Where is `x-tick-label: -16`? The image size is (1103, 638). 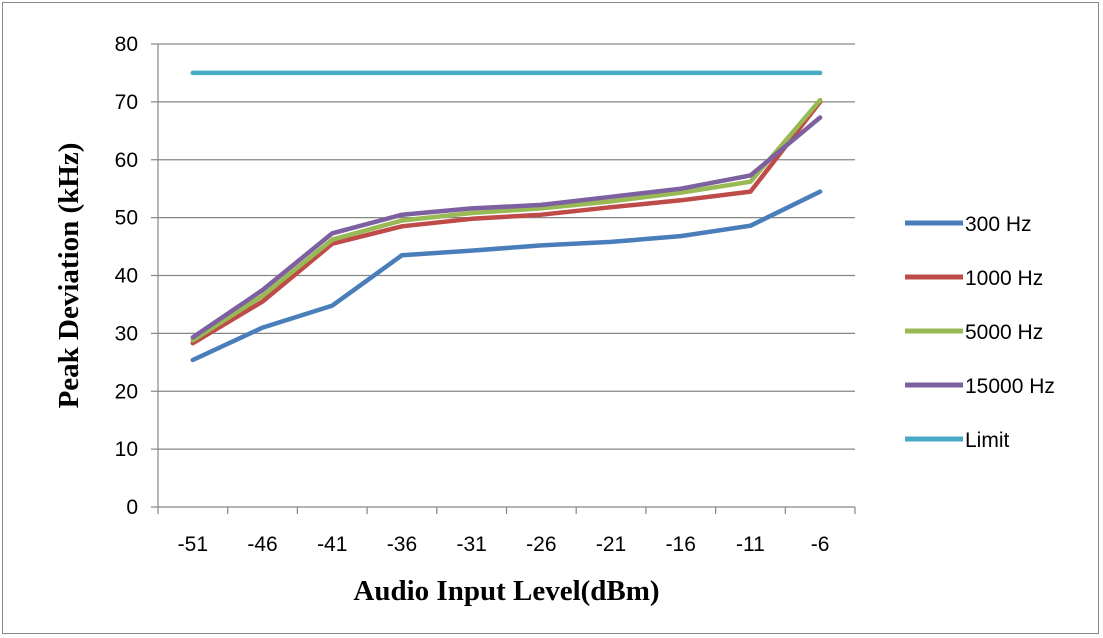 x-tick-label: -16 is located at coordinates (681, 544).